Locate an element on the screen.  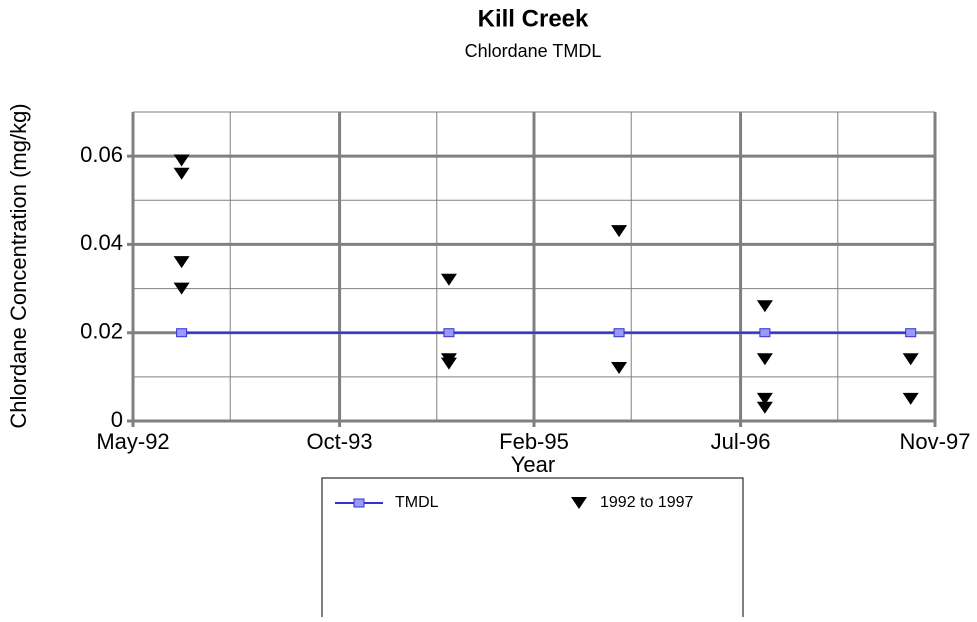
x-tick-label: May-92 is located at coordinates (132, 441).